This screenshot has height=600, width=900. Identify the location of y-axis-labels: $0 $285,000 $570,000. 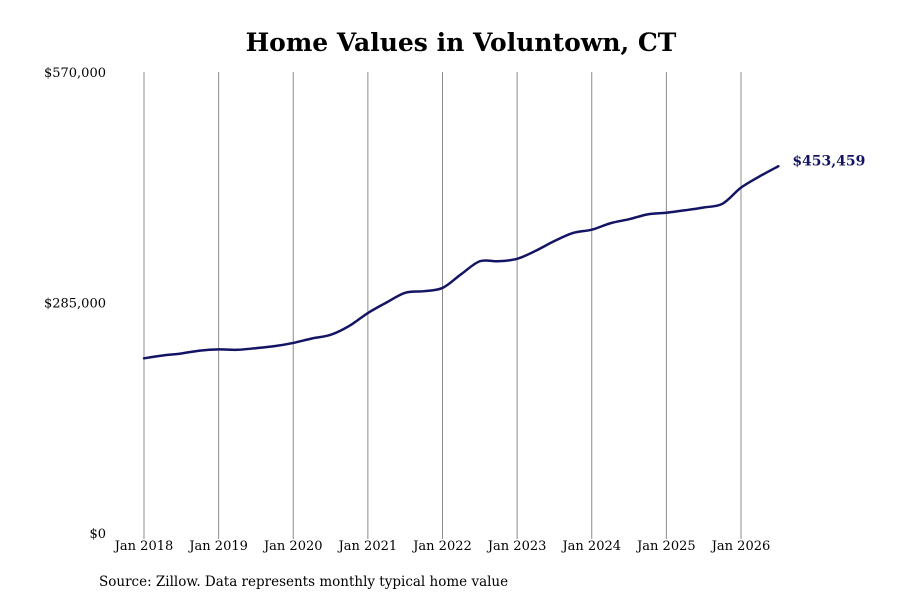
(75, 304).